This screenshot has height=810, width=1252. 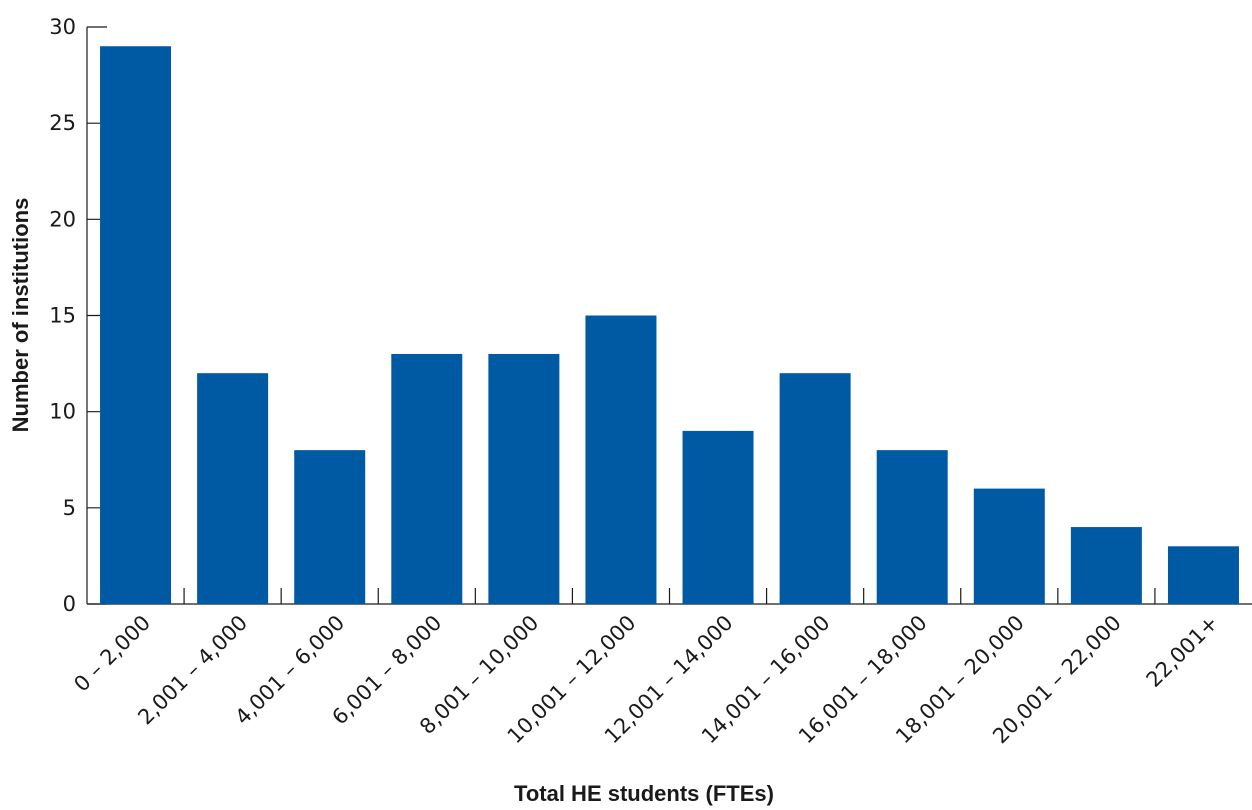 I want to click on y-tick-label: 0, so click(x=69, y=604).